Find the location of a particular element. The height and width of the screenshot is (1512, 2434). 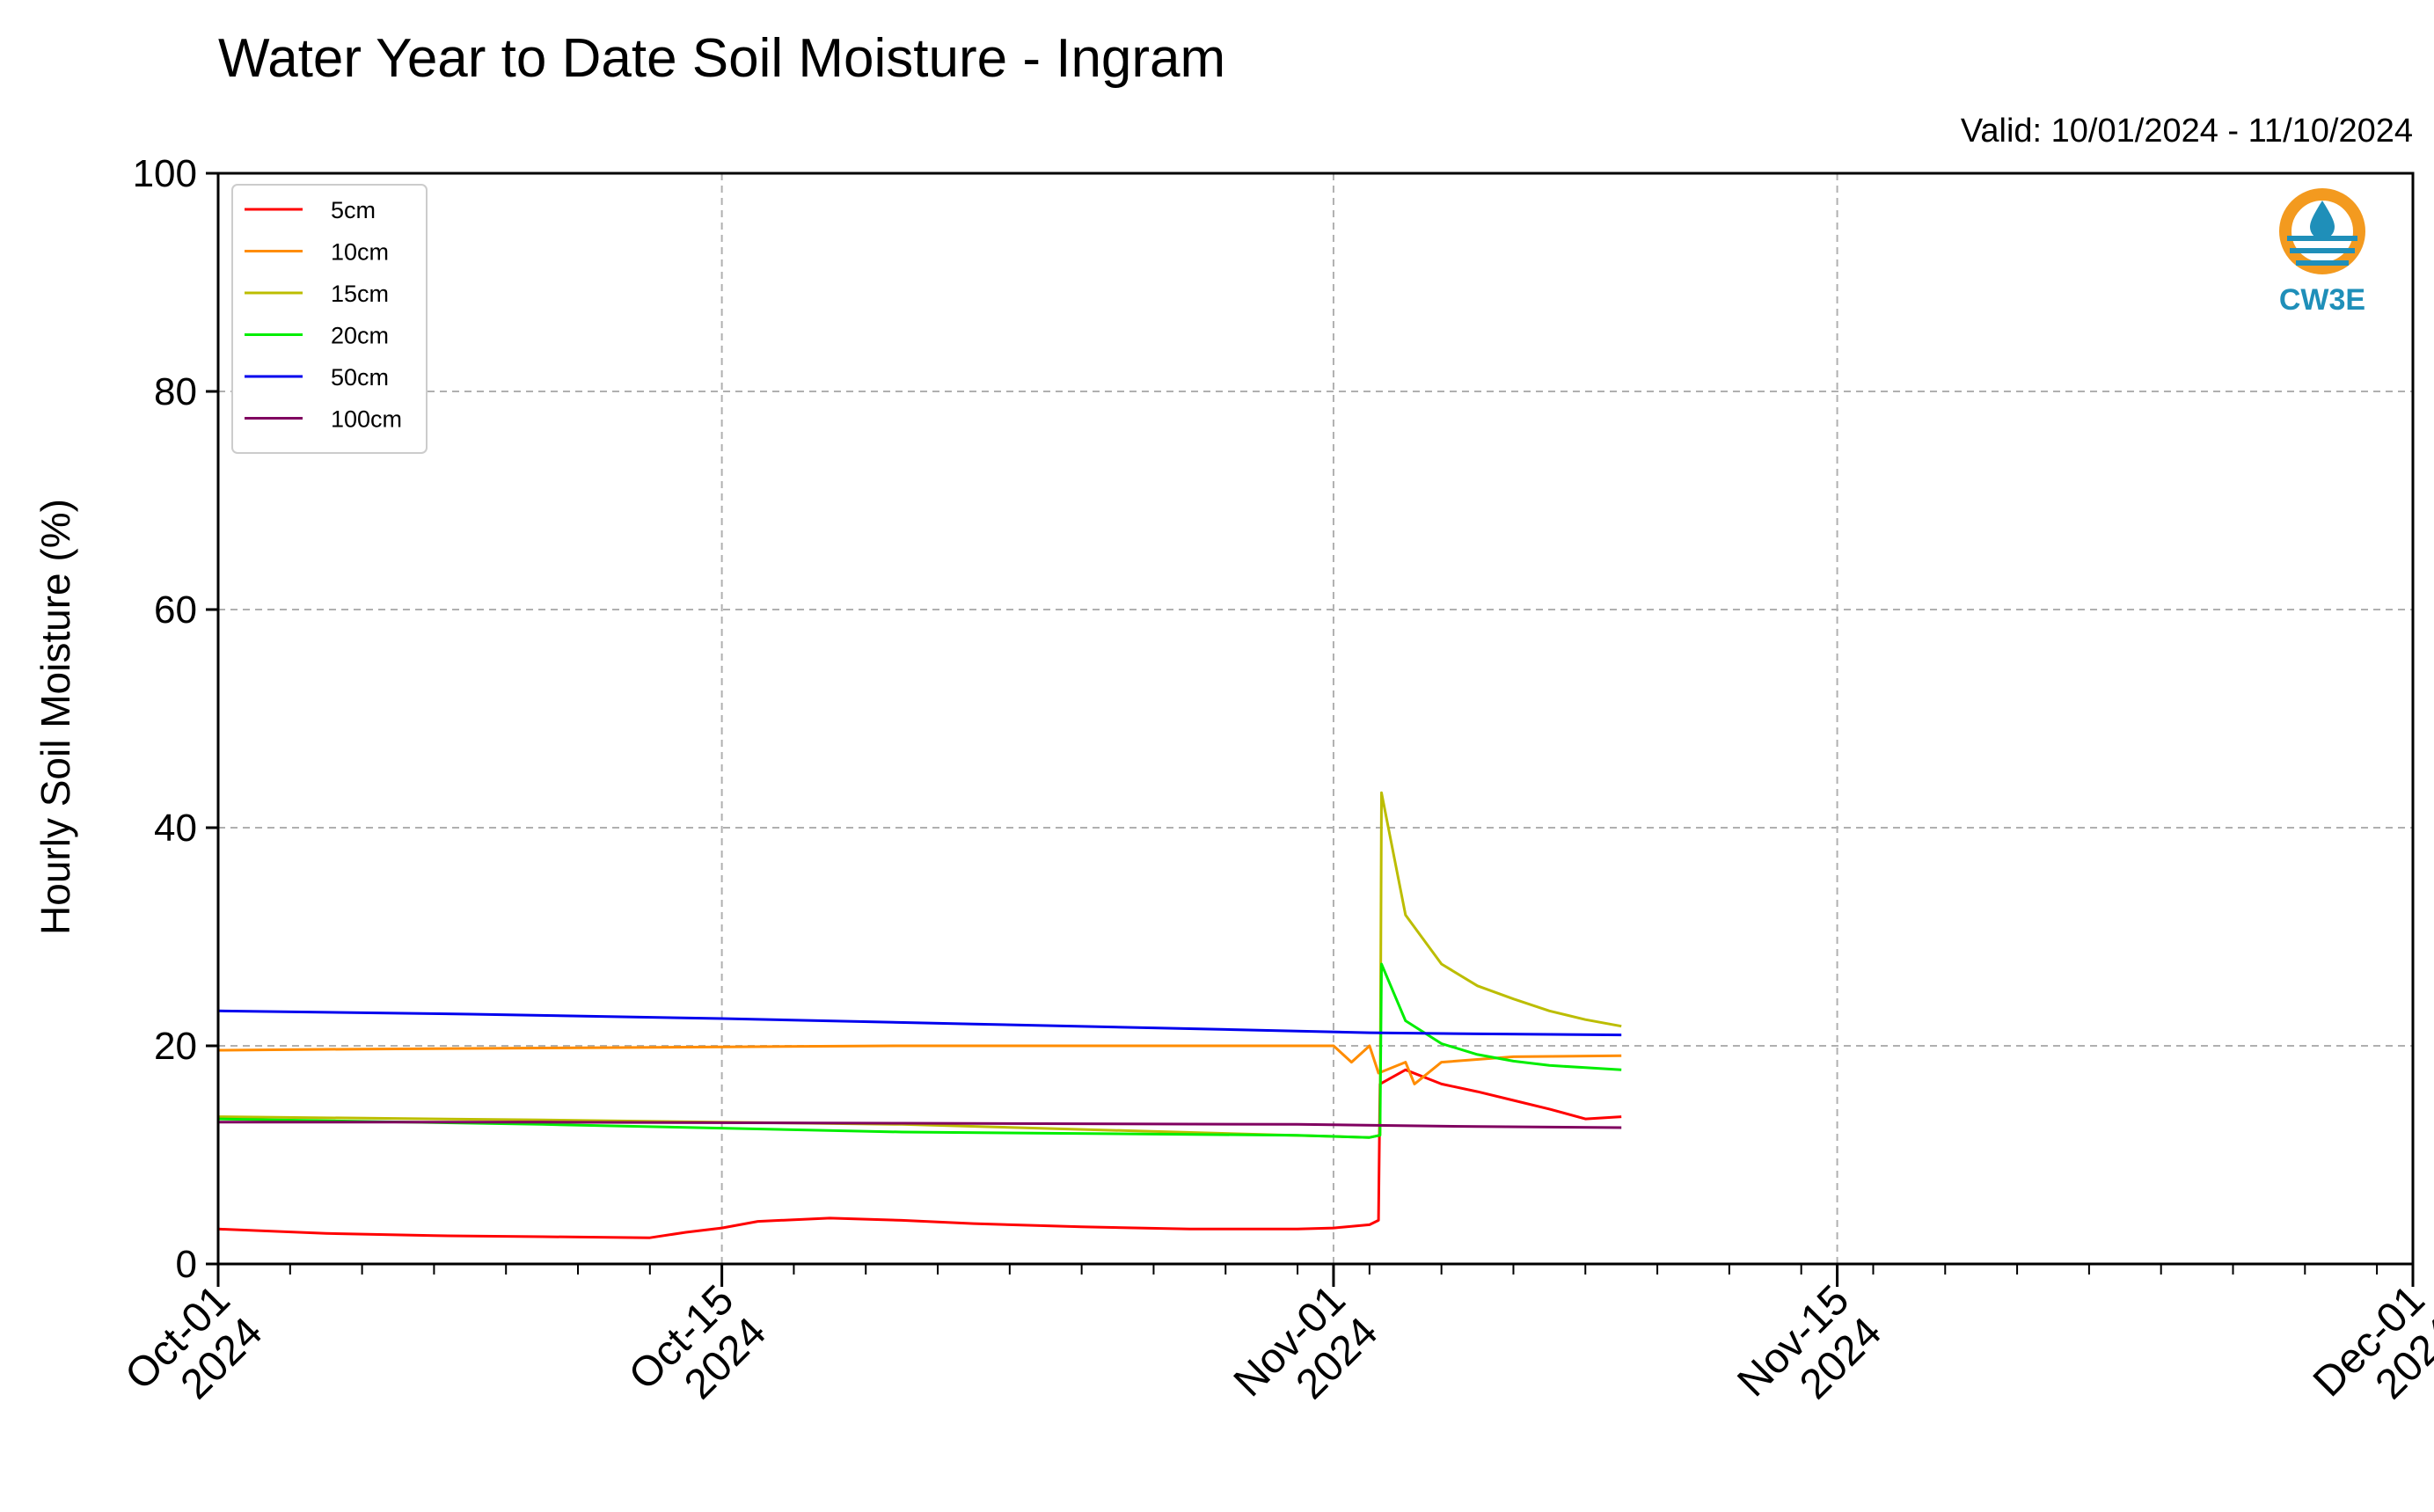

valid-date-range: Valid: 10/01/2024 - 11/10/2024 is located at coordinates (2187, 131).